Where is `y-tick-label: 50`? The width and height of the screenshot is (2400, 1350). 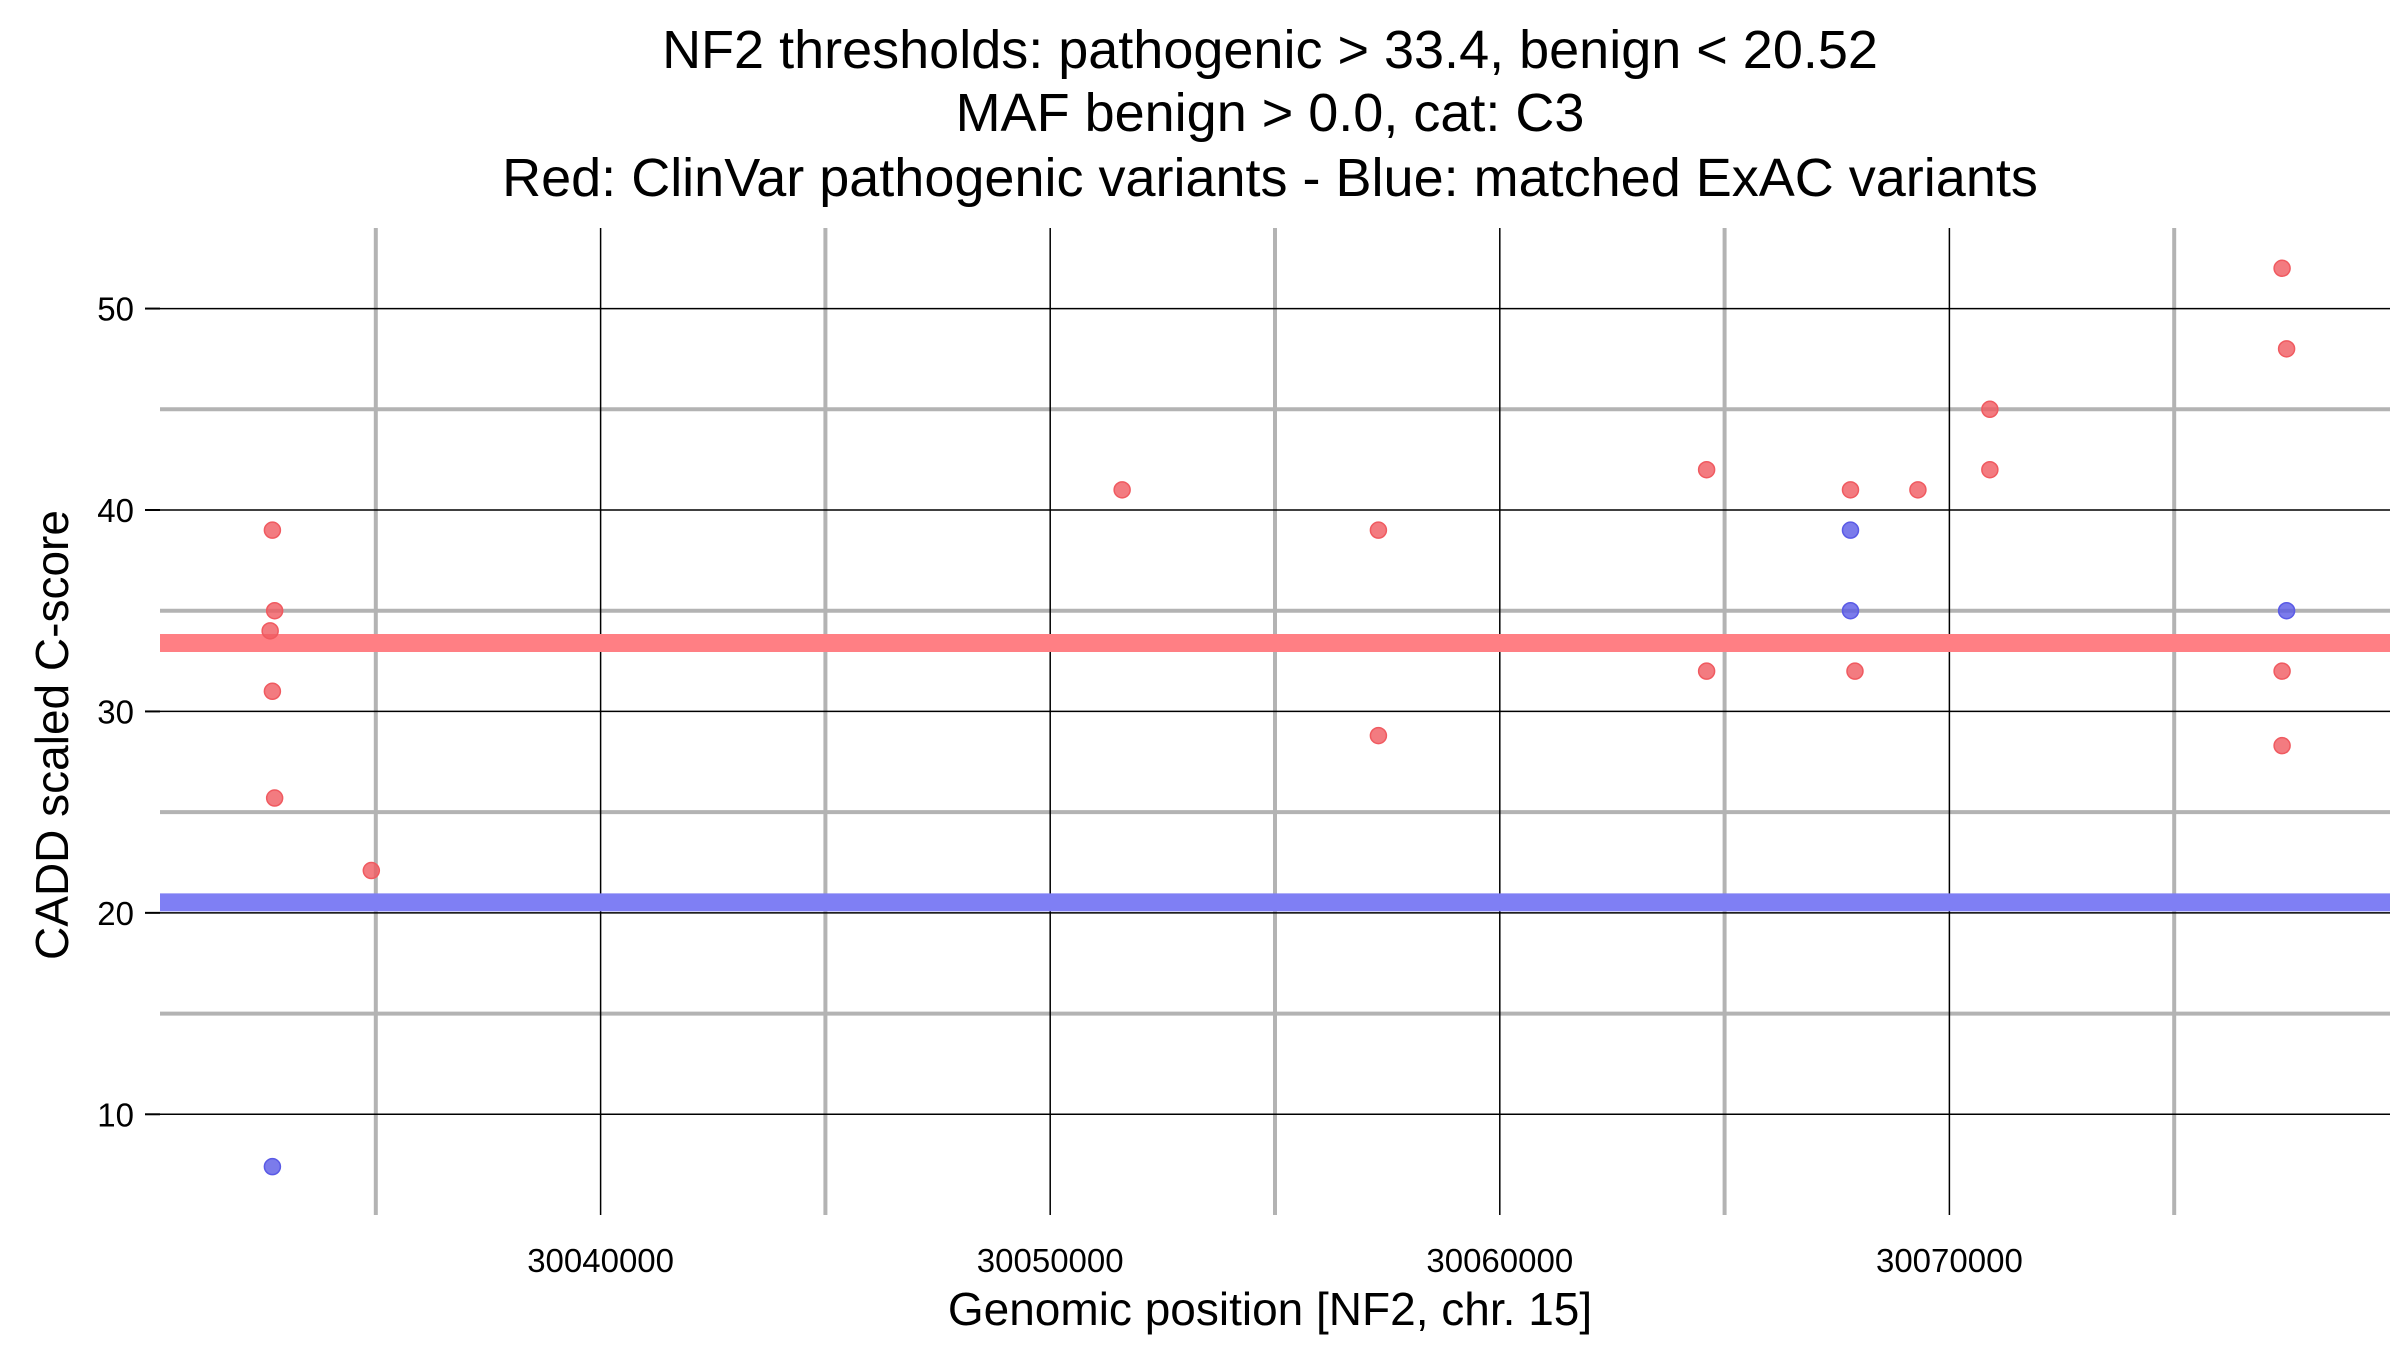 y-tick-label: 50 is located at coordinates (115, 309).